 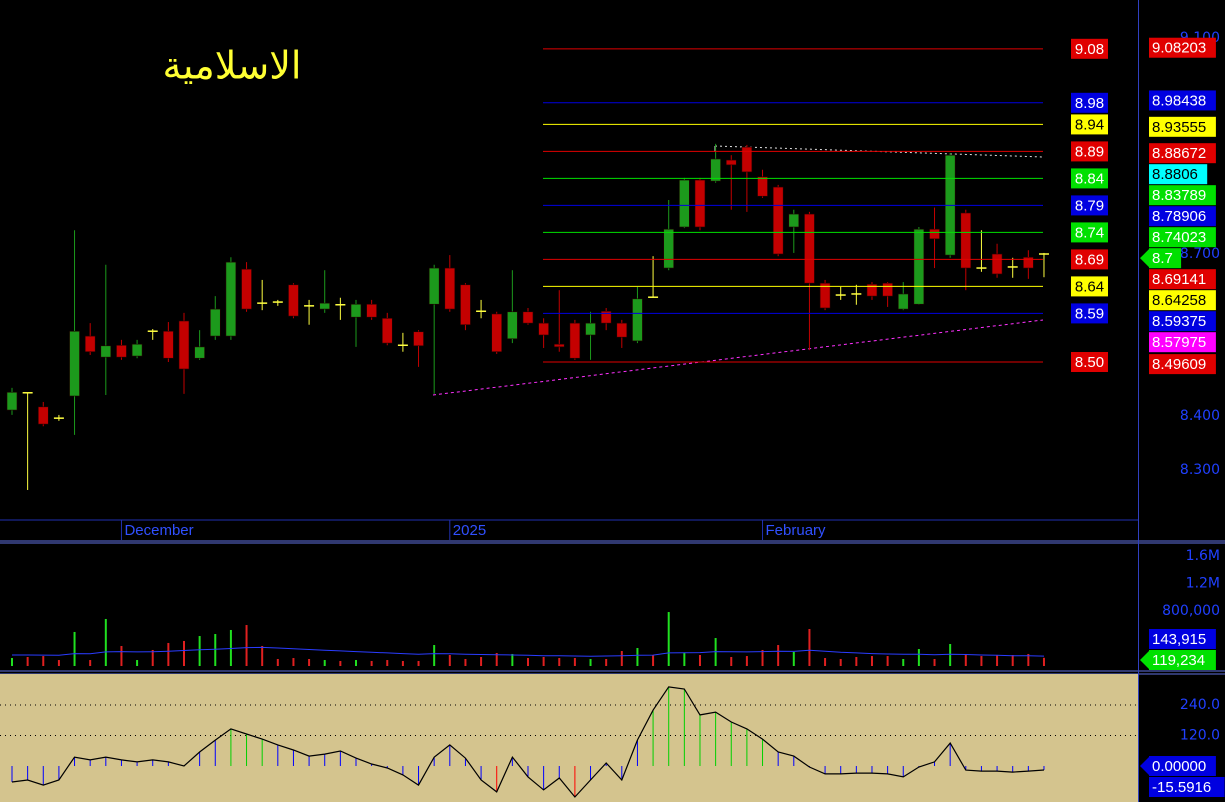 I want to click on x-tick-label: February, so click(x=796, y=530).